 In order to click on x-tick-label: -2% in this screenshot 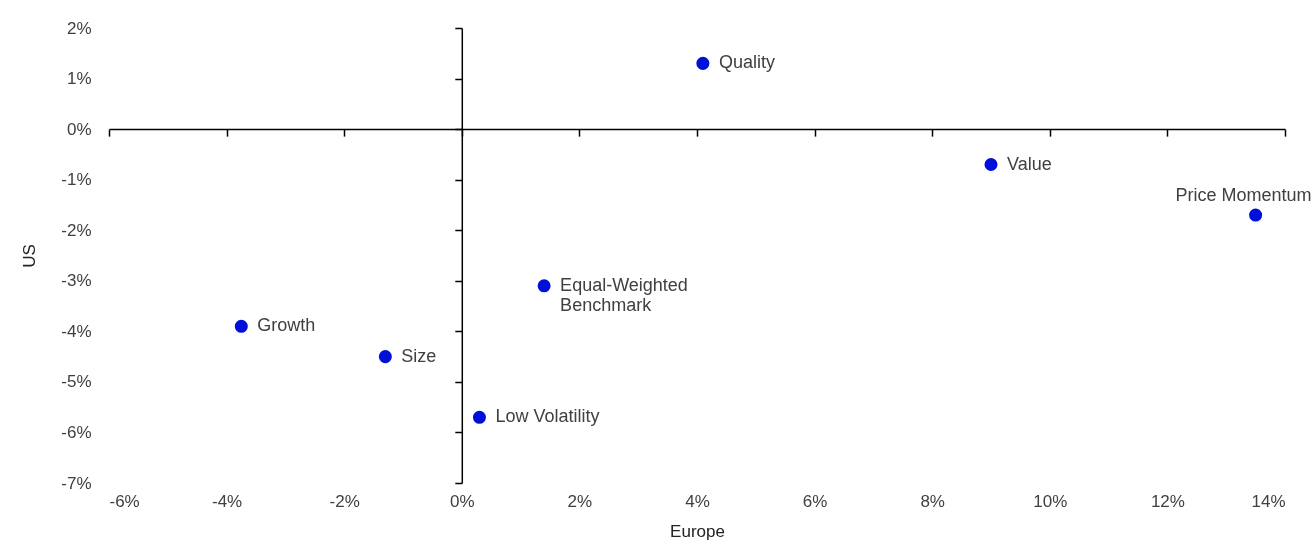, I will do `click(344, 501)`.